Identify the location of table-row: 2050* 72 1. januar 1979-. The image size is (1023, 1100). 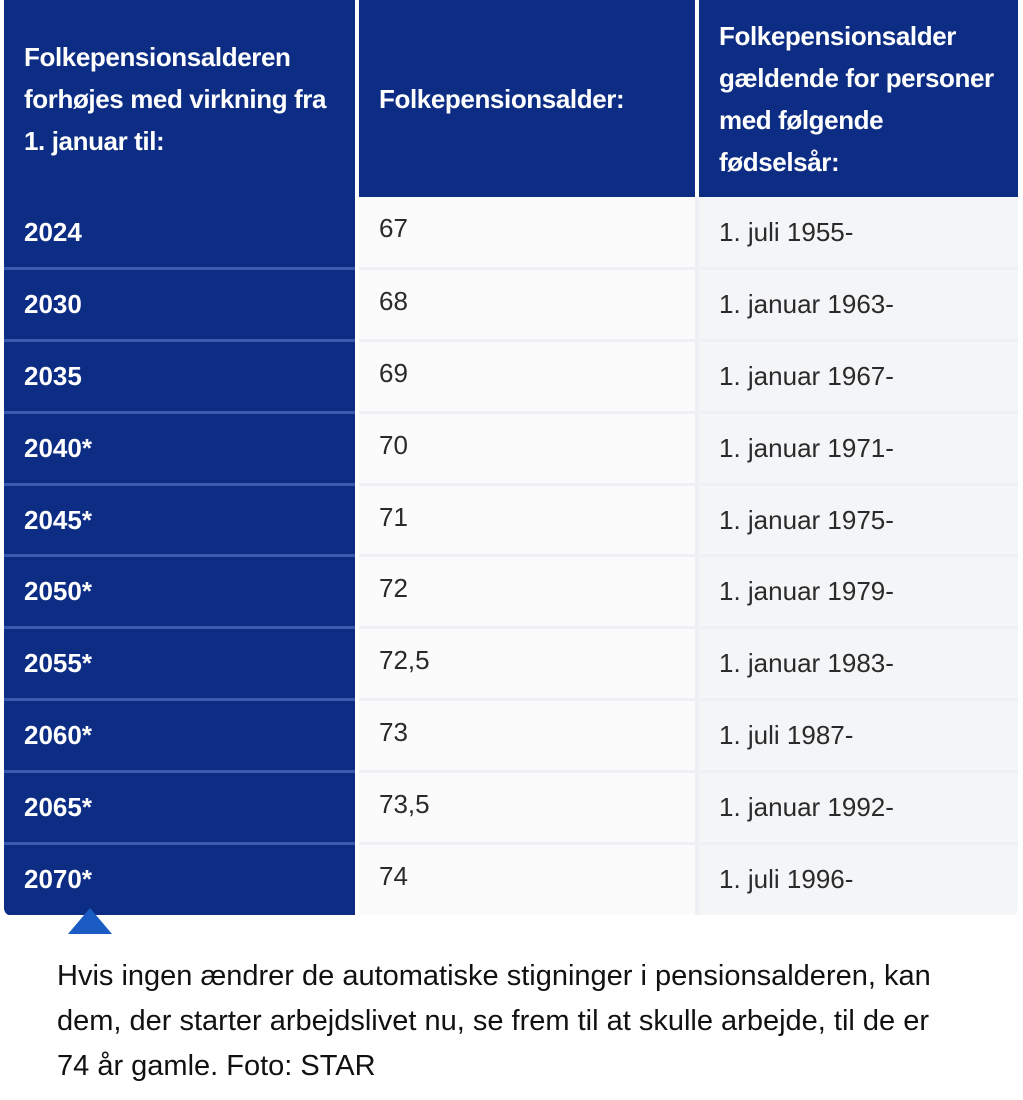
(511, 591).